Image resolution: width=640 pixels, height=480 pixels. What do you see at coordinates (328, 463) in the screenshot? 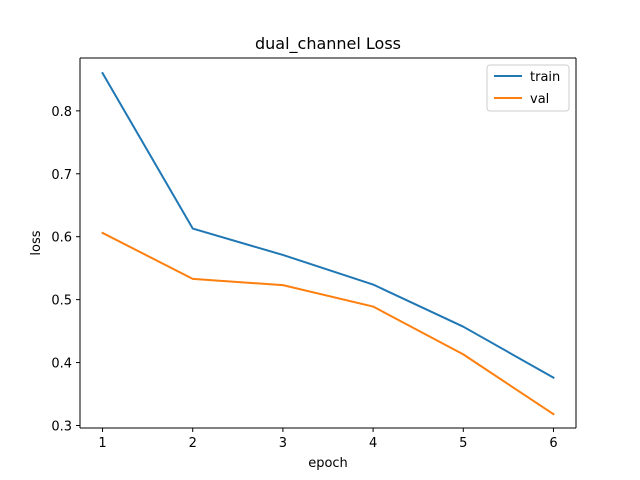
I see `x-axis-label: epoch` at bounding box center [328, 463].